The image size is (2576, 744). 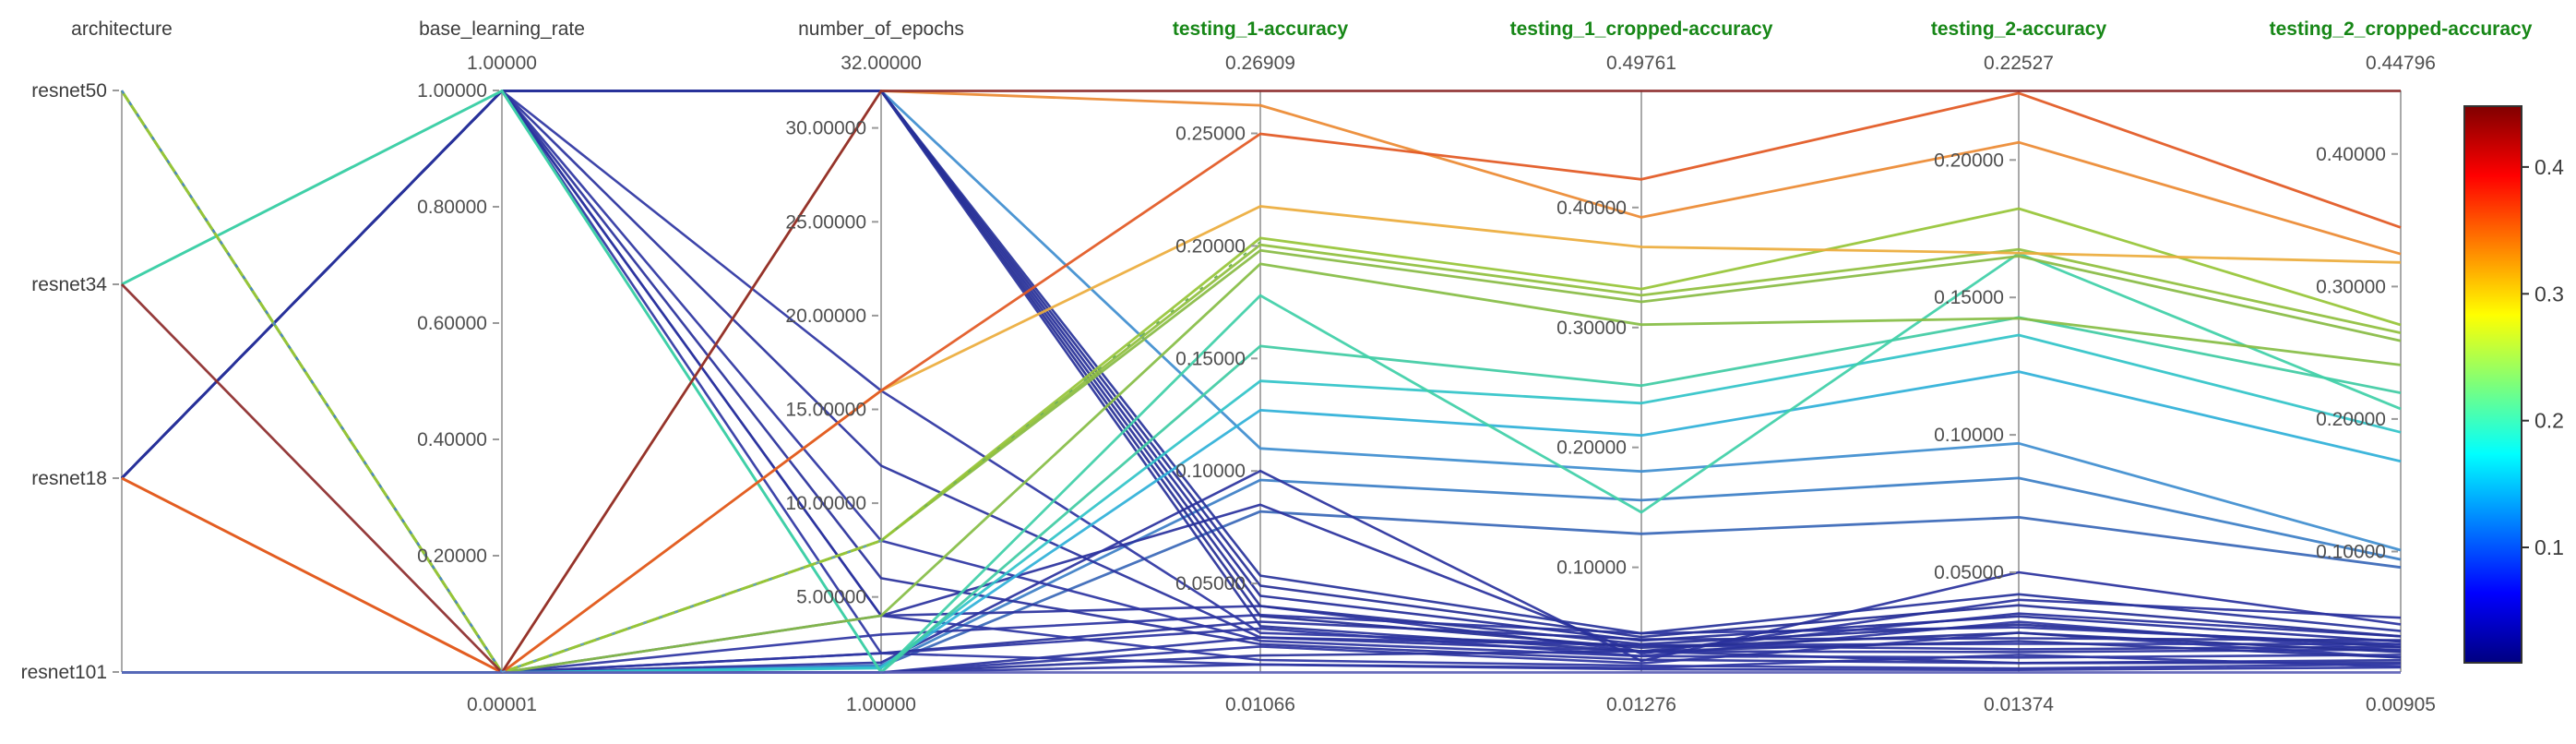 What do you see at coordinates (825, 316) in the screenshot?
I see `svg-text: 20.00000` at bounding box center [825, 316].